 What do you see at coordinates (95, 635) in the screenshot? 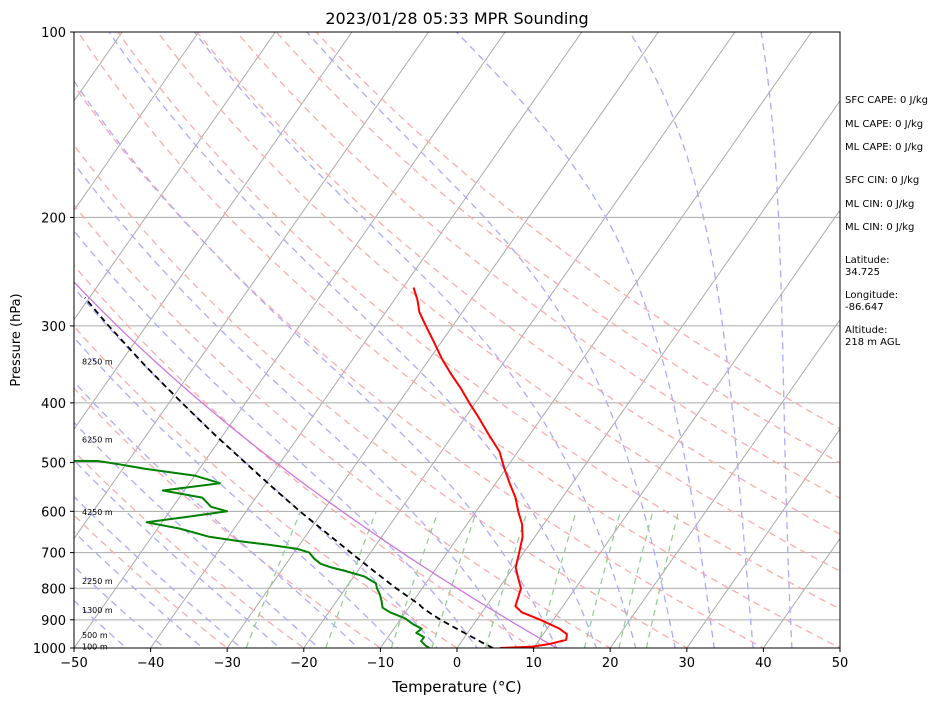
I see `height-label: 500 m` at bounding box center [95, 635].